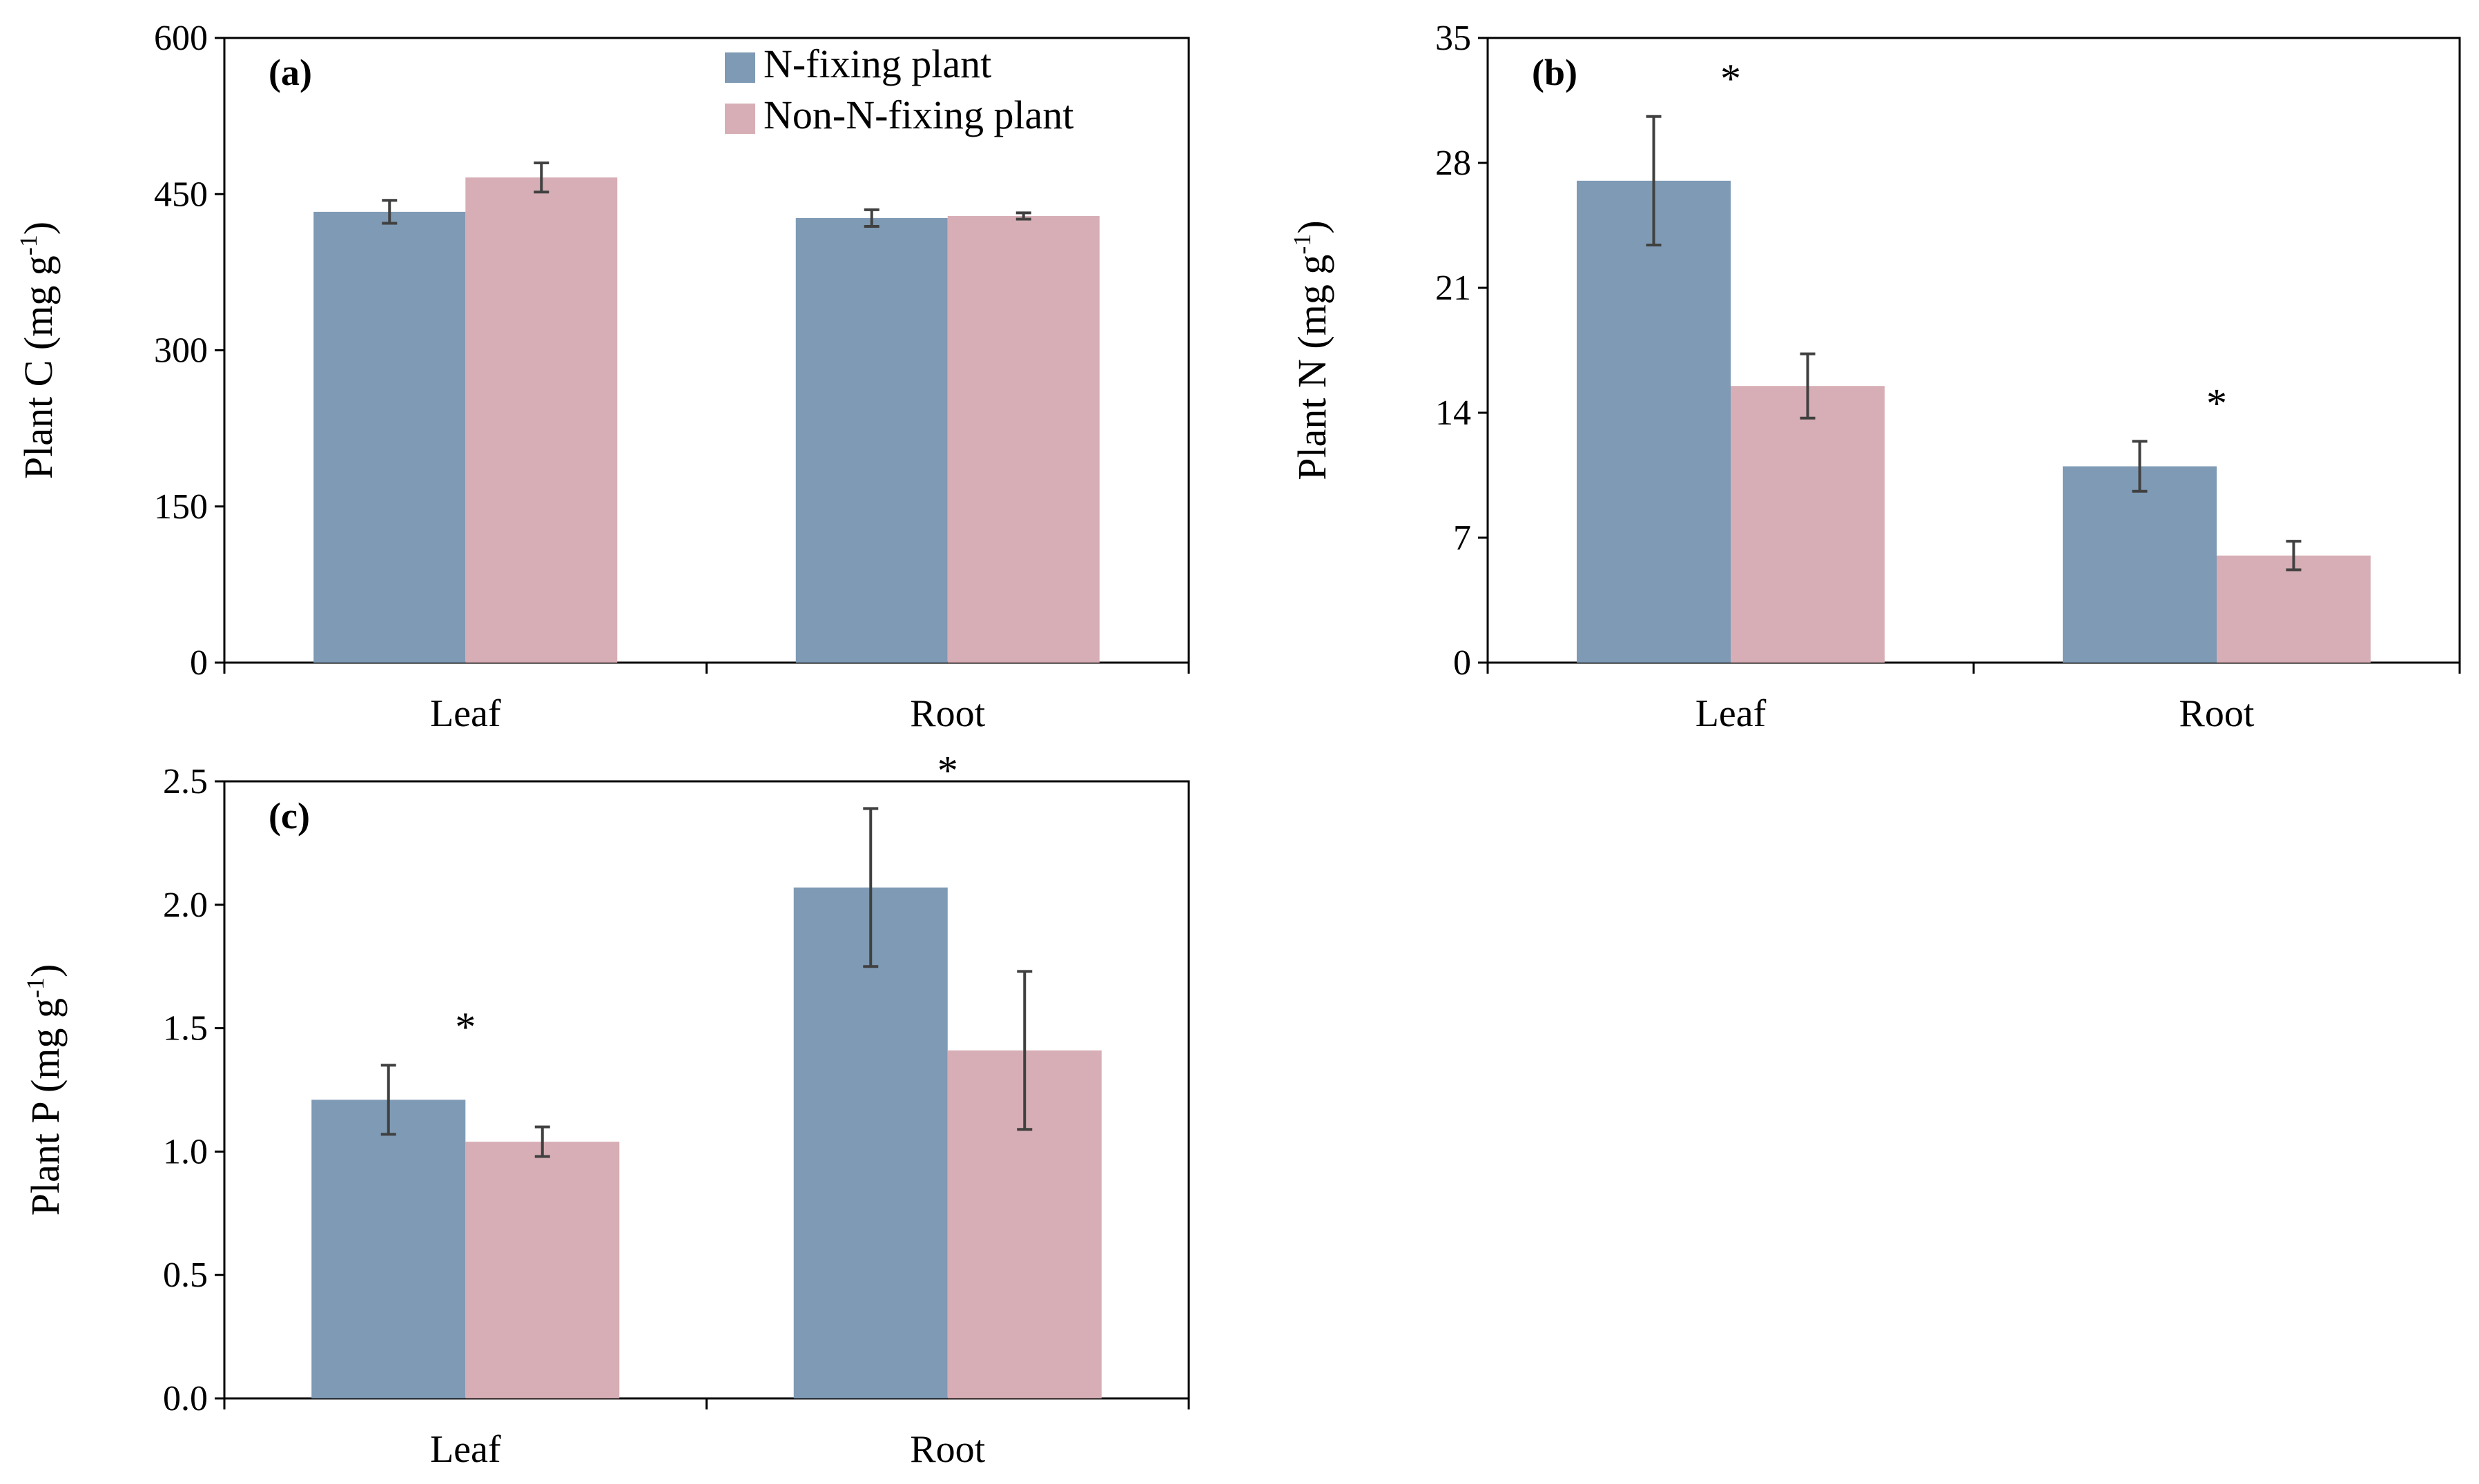 The width and height of the screenshot is (2479, 1484). I want to click on panel-label: (a), so click(290, 72).